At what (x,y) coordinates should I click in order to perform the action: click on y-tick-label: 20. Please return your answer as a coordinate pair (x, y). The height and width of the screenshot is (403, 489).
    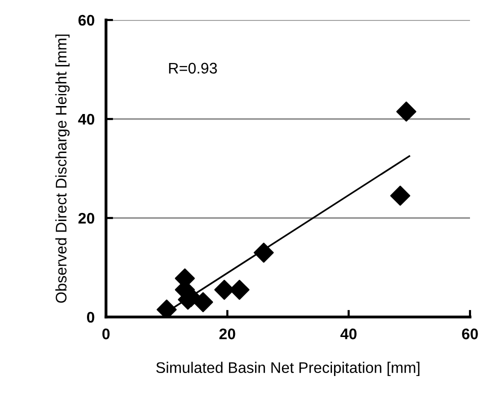
    Looking at the image, I should click on (86, 218).